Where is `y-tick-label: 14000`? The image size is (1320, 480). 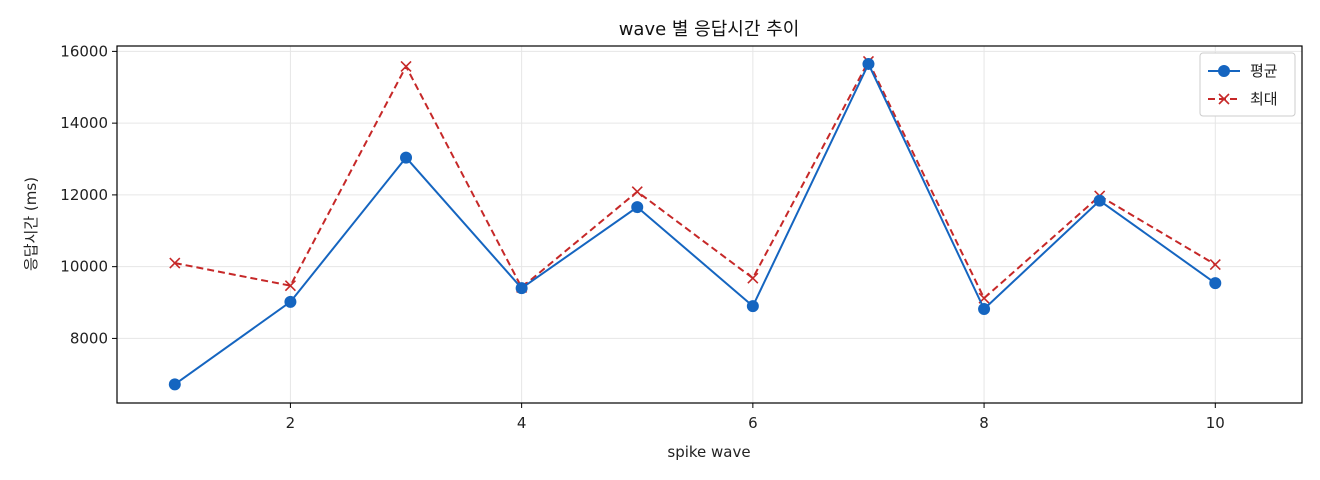 y-tick-label: 14000 is located at coordinates (84, 123).